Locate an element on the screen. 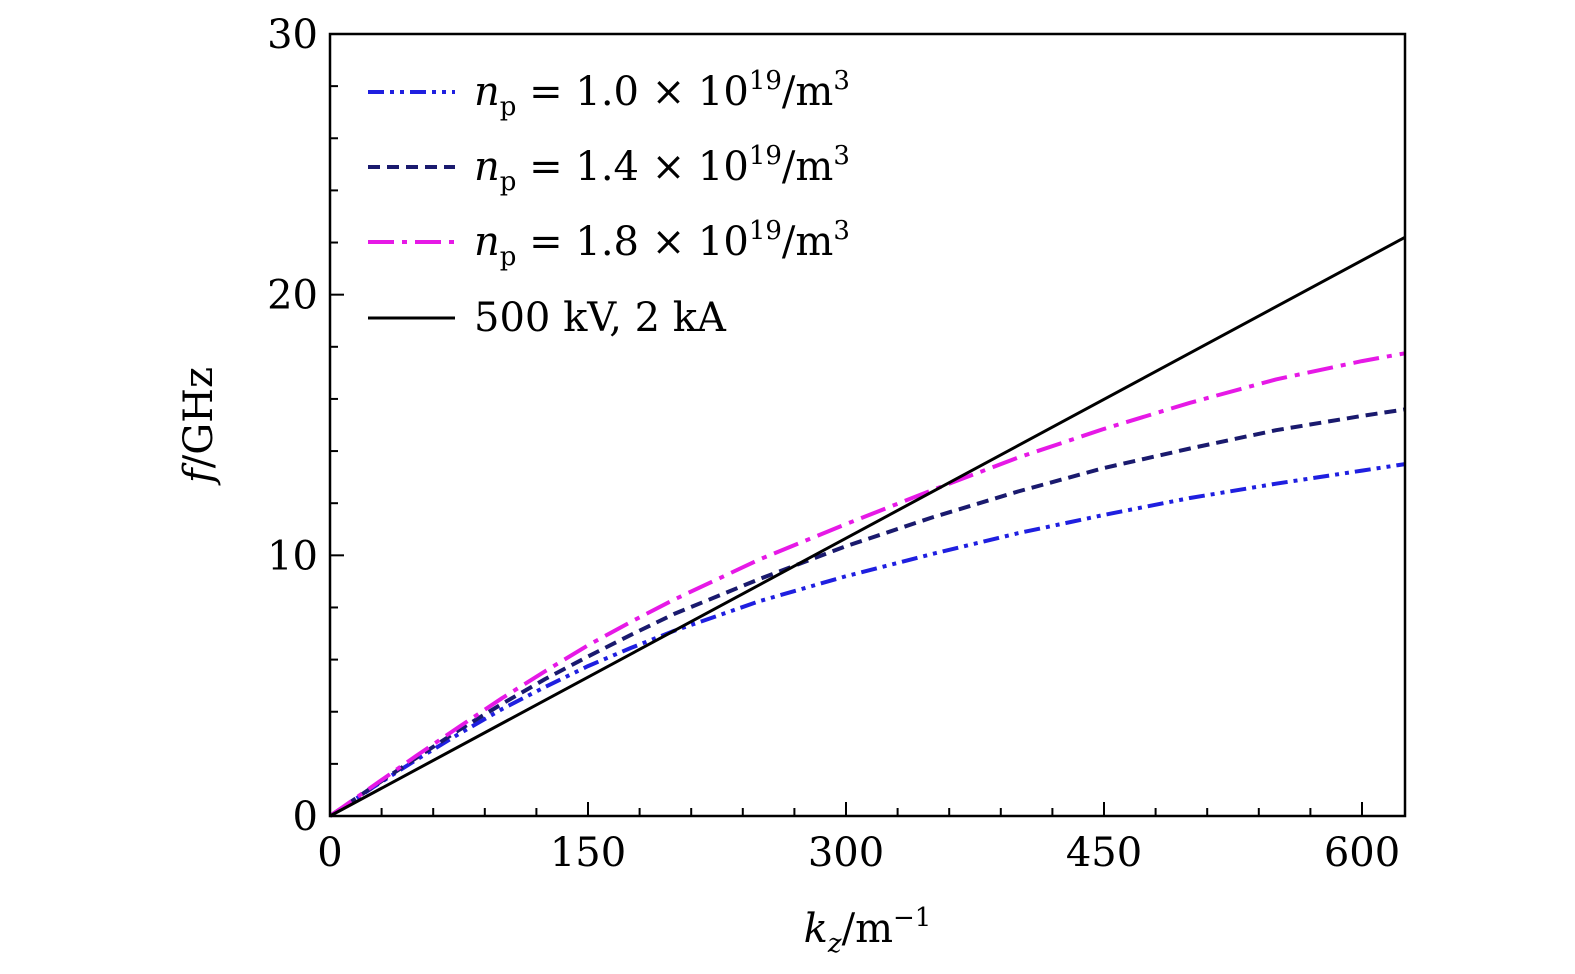 This screenshot has width=1575, height=974. legend-label-3: np = 1.8 × 1019/m3 is located at coordinates (662, 244).